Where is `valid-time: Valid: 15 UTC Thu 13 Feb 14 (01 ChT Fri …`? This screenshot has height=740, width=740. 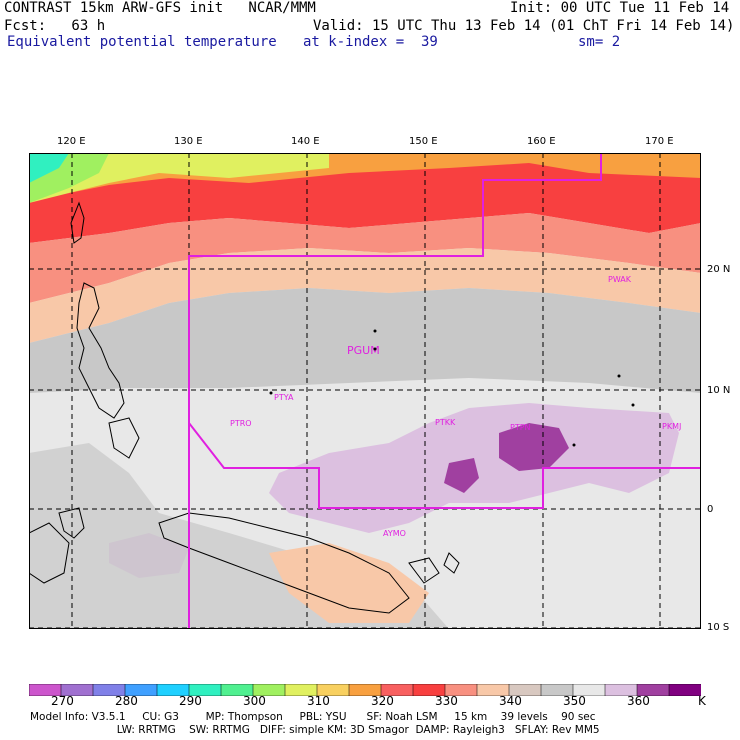 valid-time: Valid: 15 UTC Thu 13 Feb 14 (01 ChT Fri … is located at coordinates (524, 26).